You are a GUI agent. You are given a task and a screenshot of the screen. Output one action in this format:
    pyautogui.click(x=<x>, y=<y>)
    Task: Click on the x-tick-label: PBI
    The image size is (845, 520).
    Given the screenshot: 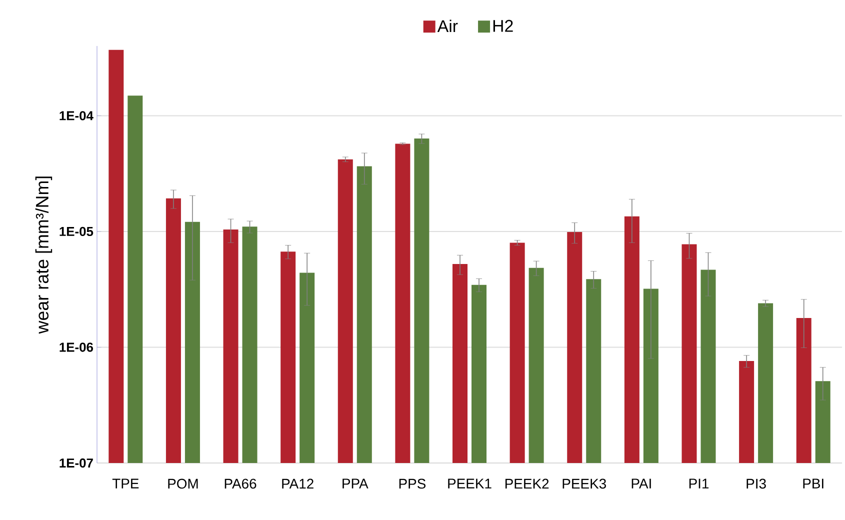 What is the action you would take?
    pyautogui.click(x=813, y=483)
    